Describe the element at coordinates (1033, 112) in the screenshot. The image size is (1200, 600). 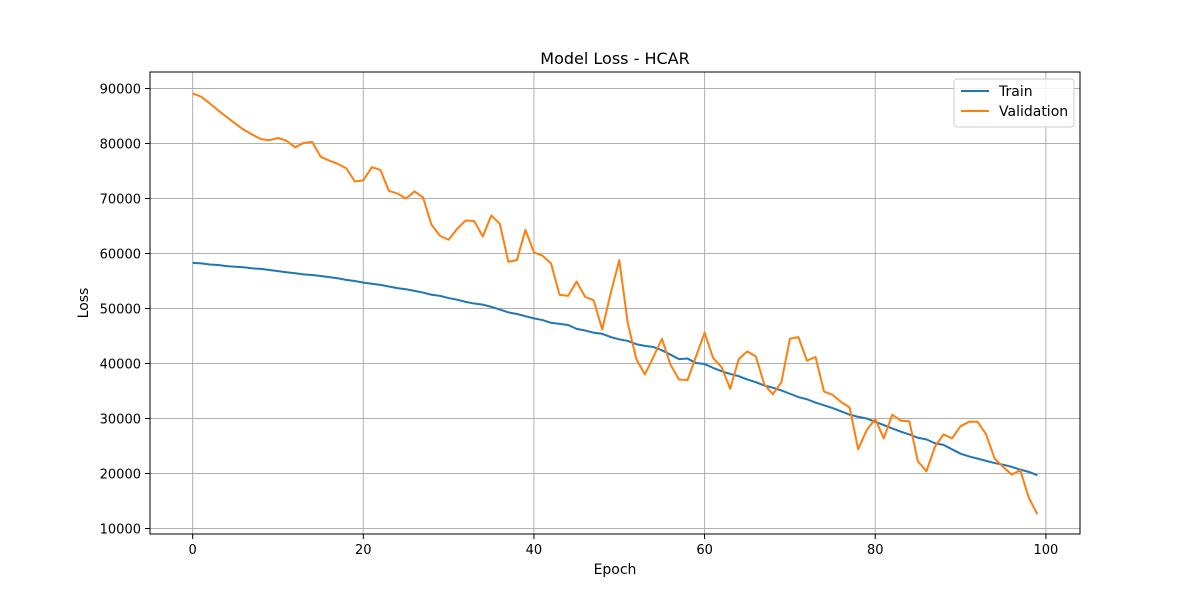
I see `legend-label-validation: Validation` at that location.